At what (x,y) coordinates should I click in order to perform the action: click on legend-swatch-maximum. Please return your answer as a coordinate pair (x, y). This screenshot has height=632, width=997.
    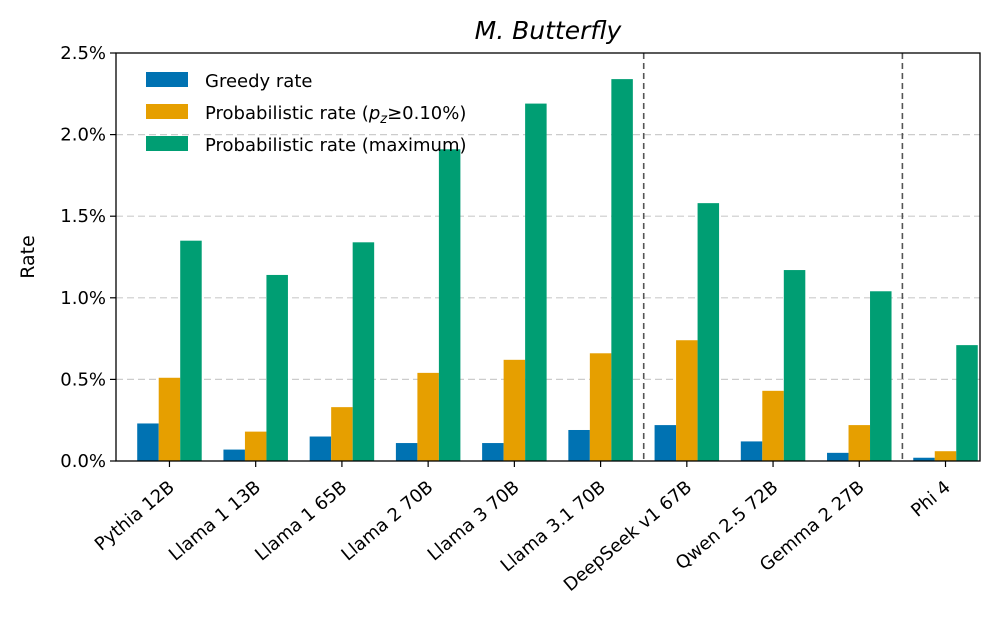
    Looking at the image, I should click on (167, 143).